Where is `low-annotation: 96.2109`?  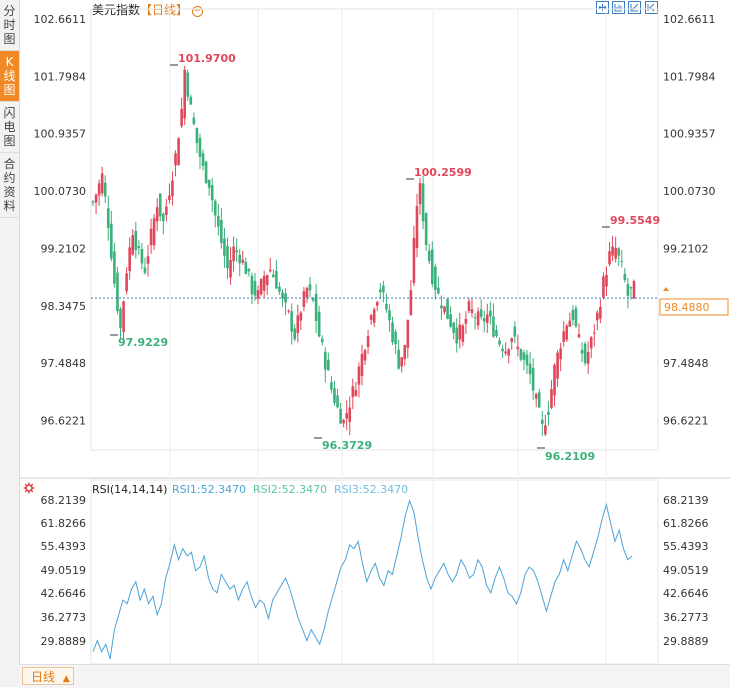 low-annotation: 96.2109 is located at coordinates (570, 456).